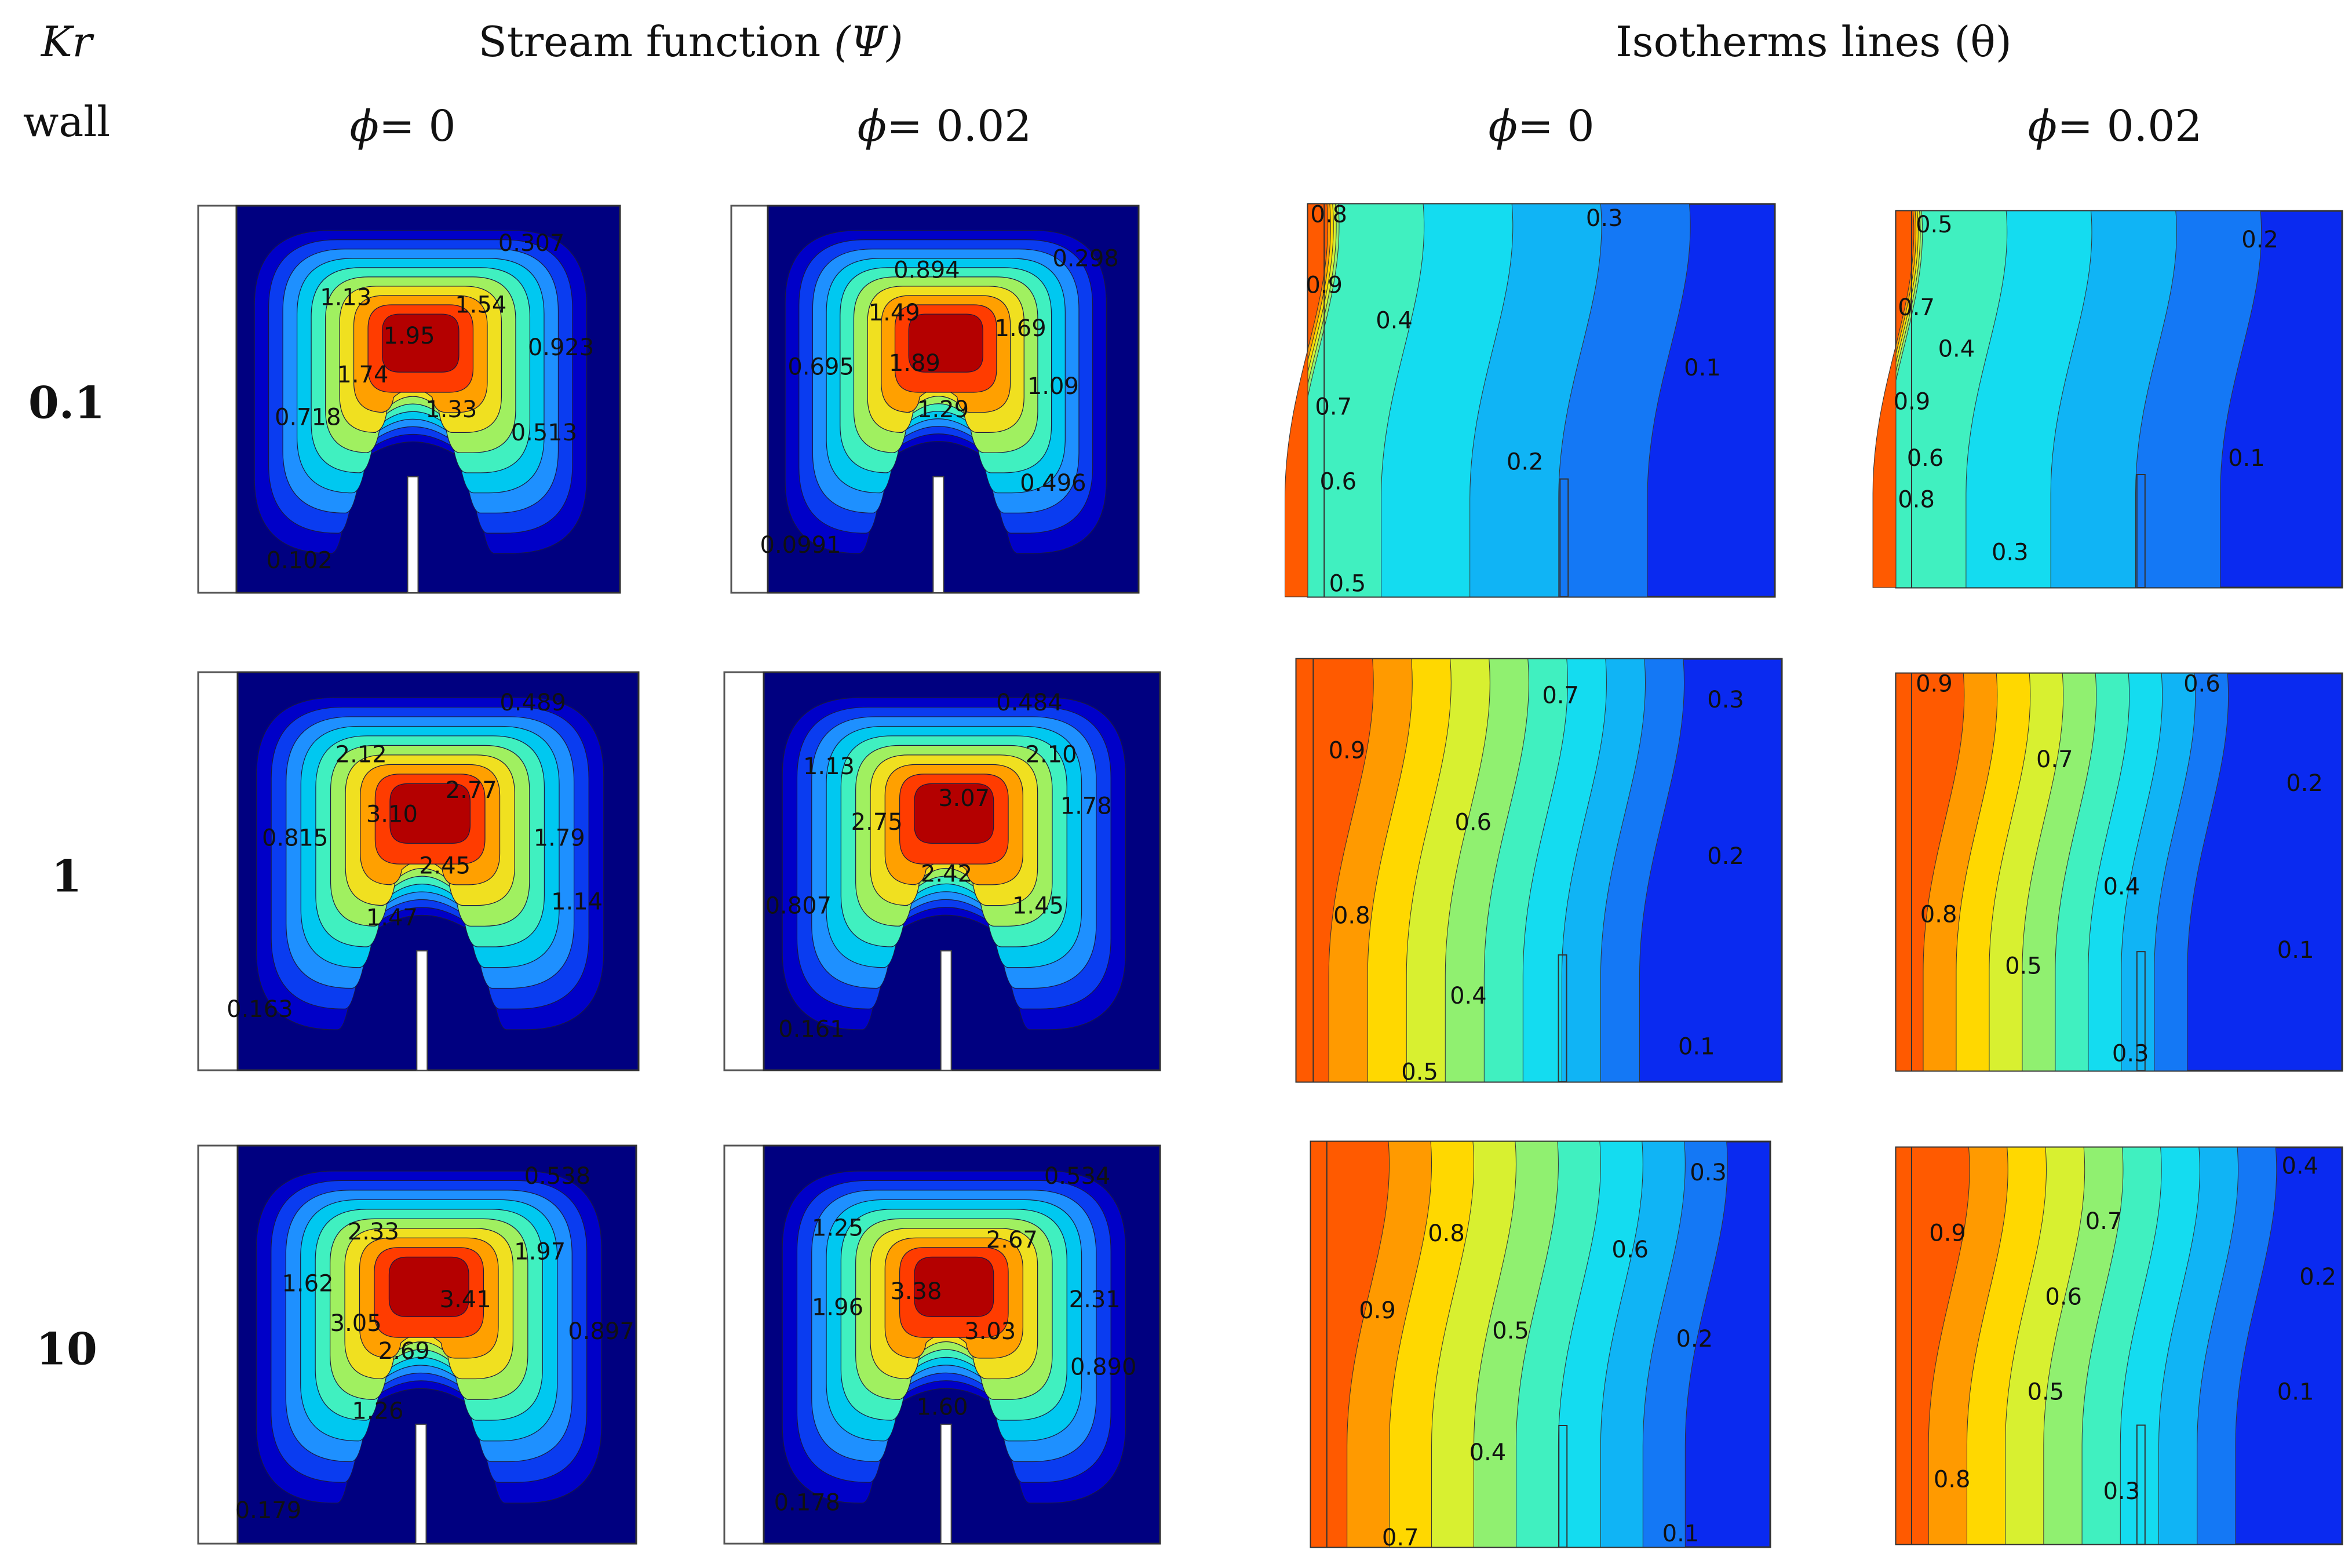  I want to click on stream-contour-label: 1.13, so click(345, 297).